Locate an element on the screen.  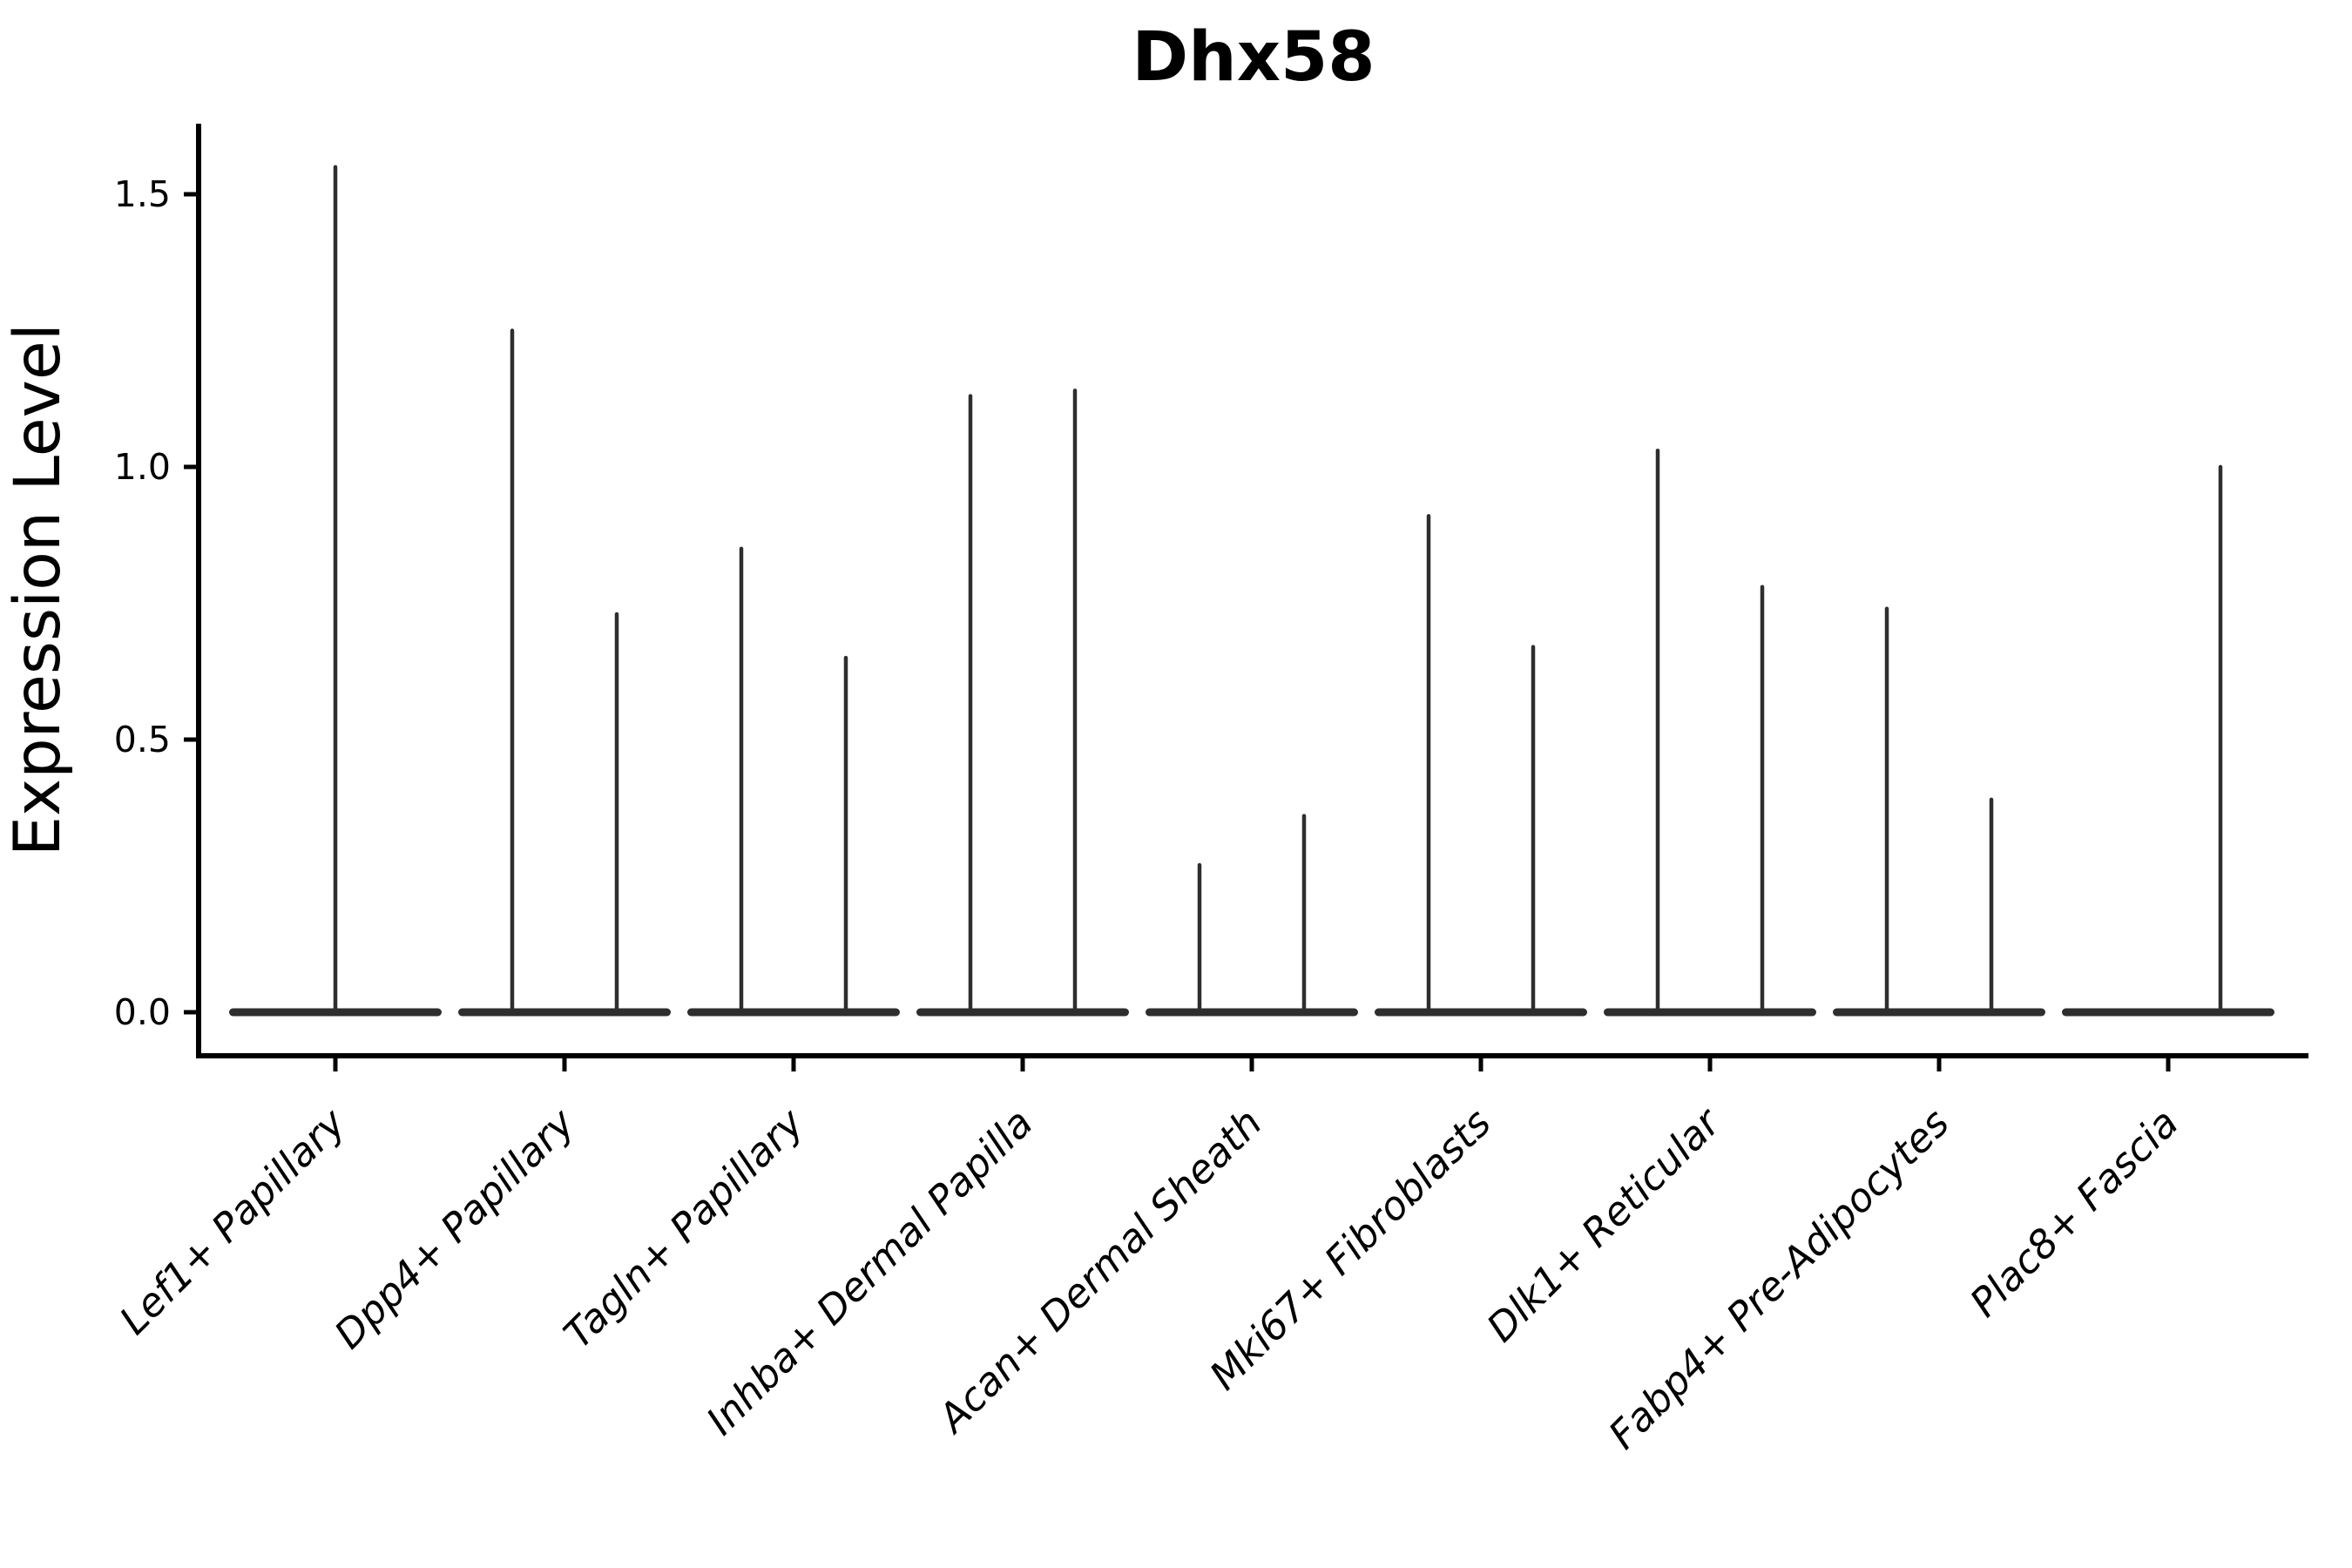
y-axis-label: Expression Level is located at coordinates (38, 589).